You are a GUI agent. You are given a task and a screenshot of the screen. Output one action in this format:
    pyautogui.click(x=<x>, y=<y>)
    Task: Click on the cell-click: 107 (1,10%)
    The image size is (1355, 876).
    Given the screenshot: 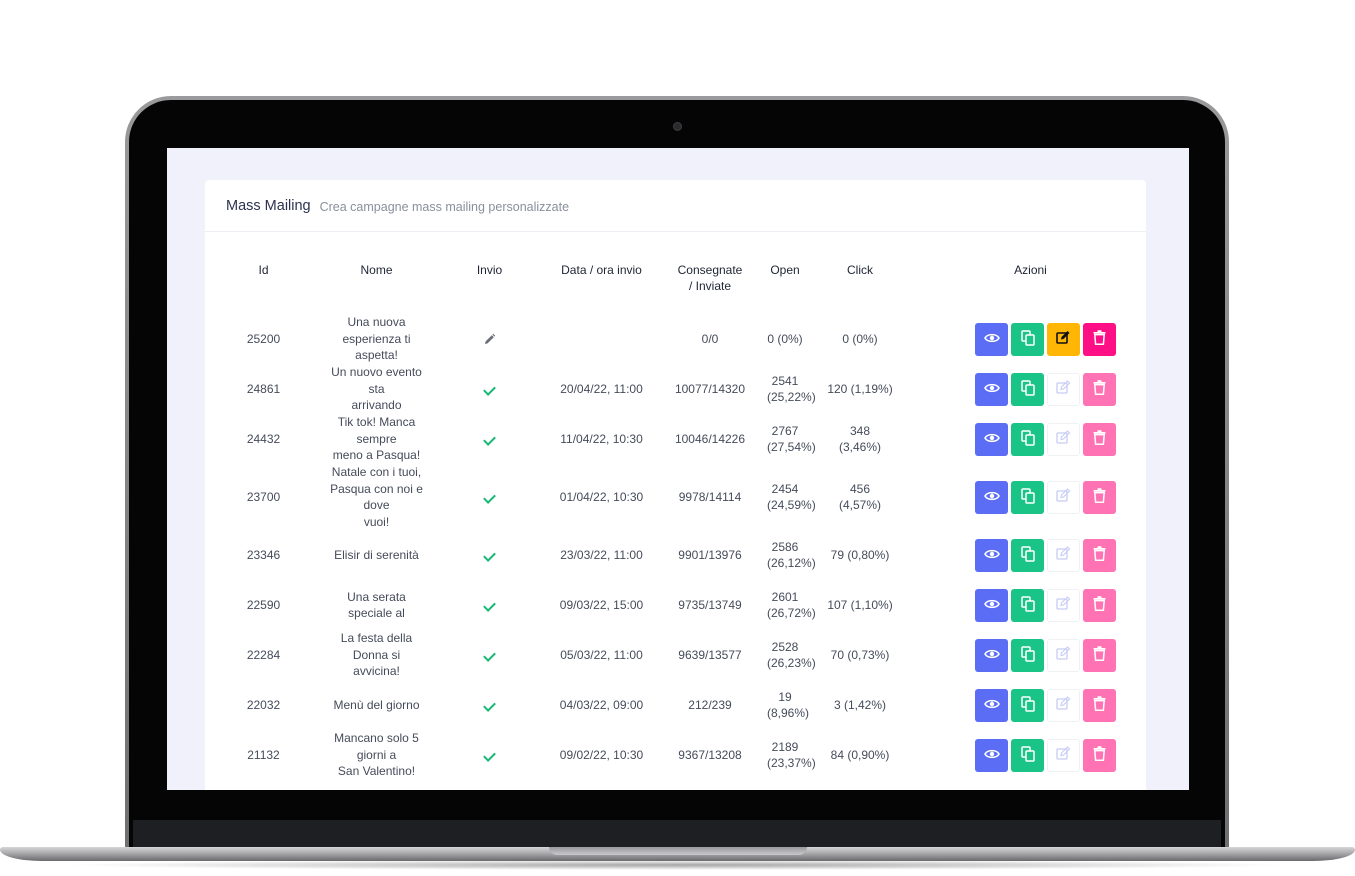 What is the action you would take?
    pyautogui.click(x=860, y=605)
    